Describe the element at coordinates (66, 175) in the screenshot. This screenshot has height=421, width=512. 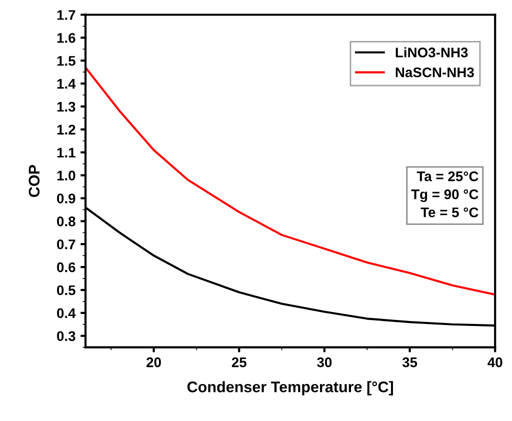
I see `y-tick-label: 1.0` at that location.